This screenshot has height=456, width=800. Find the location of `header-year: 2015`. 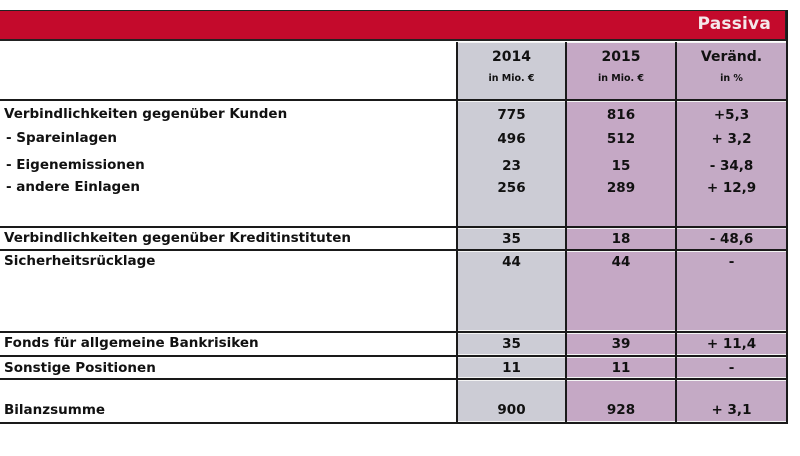

header-year: 2015 is located at coordinates (621, 57).